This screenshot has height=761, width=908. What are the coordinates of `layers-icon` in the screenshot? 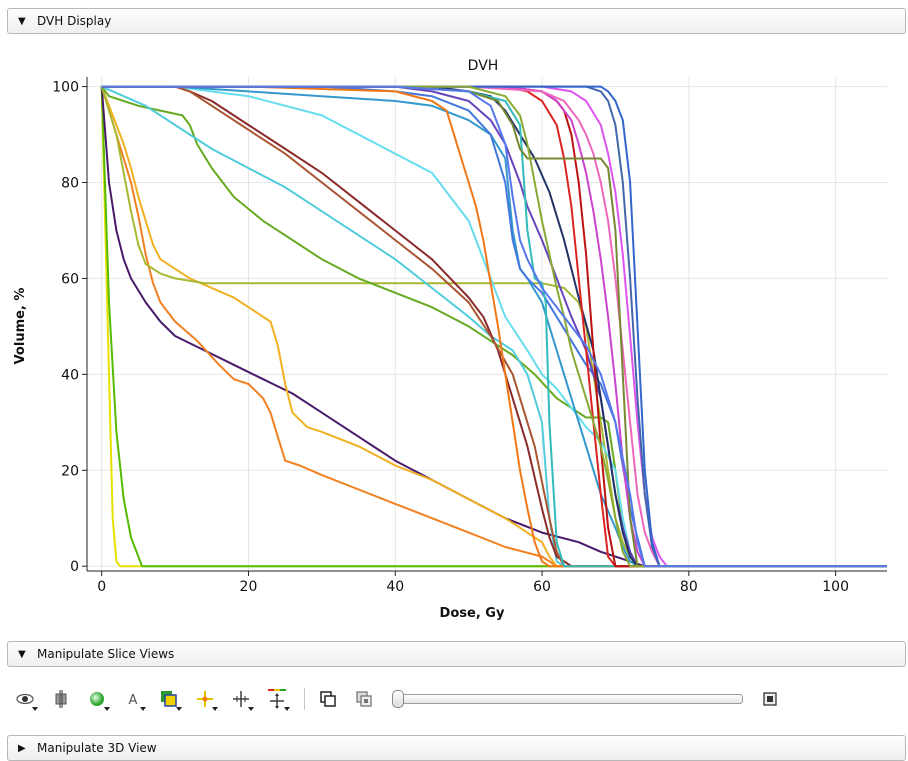 It's located at (169, 699).